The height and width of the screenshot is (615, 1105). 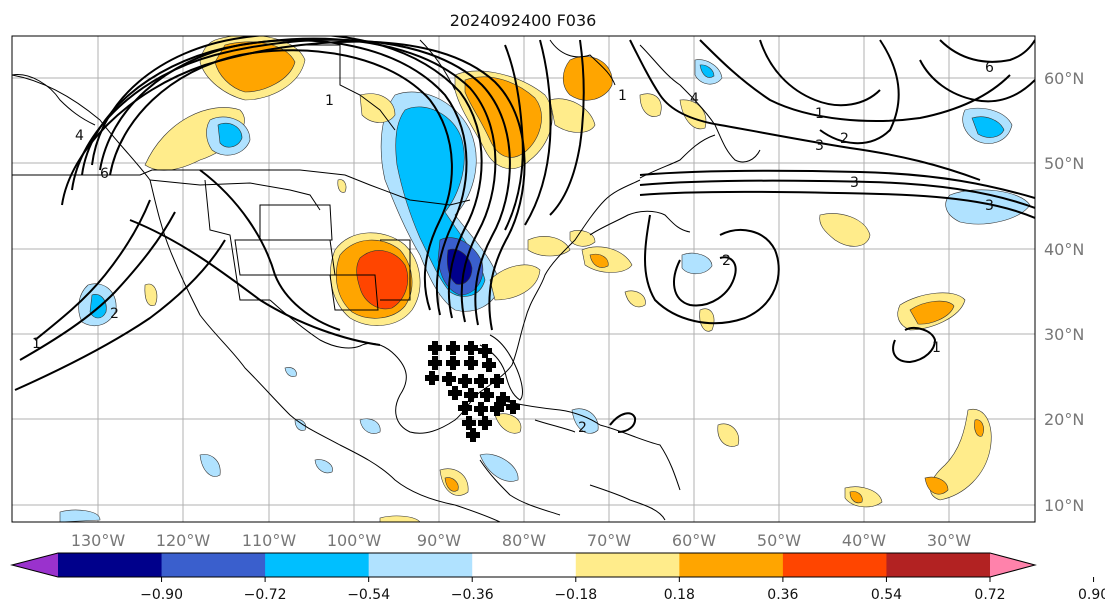 What do you see at coordinates (98, 540) in the screenshot?
I see `lon-tick: 130°W` at bounding box center [98, 540].